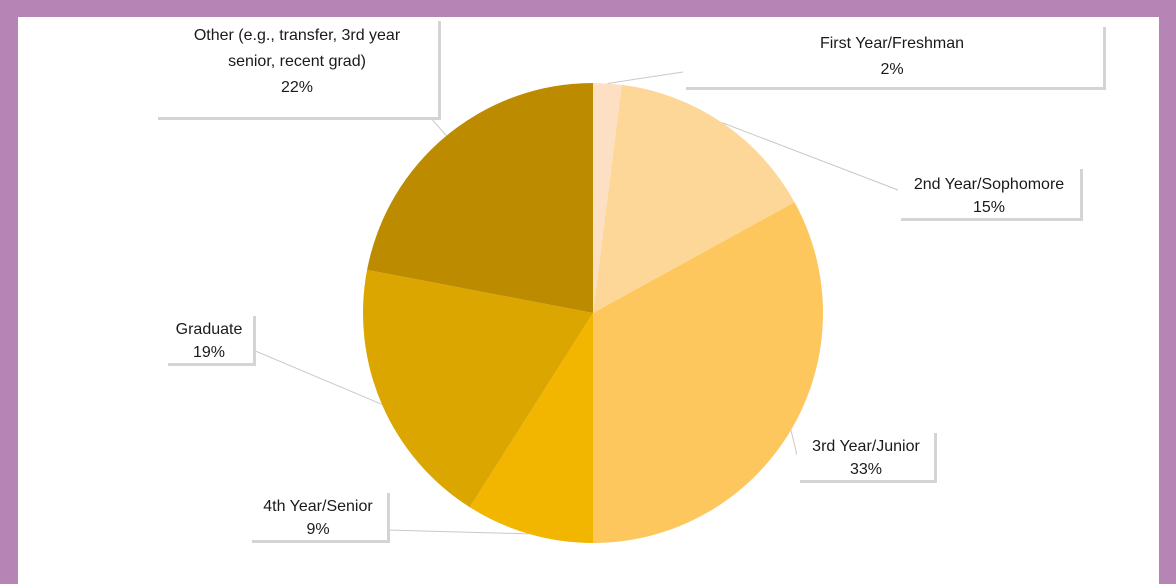 Image resolution: width=1176 pixels, height=584 pixels. I want to click on slice-value-label: 22%, so click(297, 87).